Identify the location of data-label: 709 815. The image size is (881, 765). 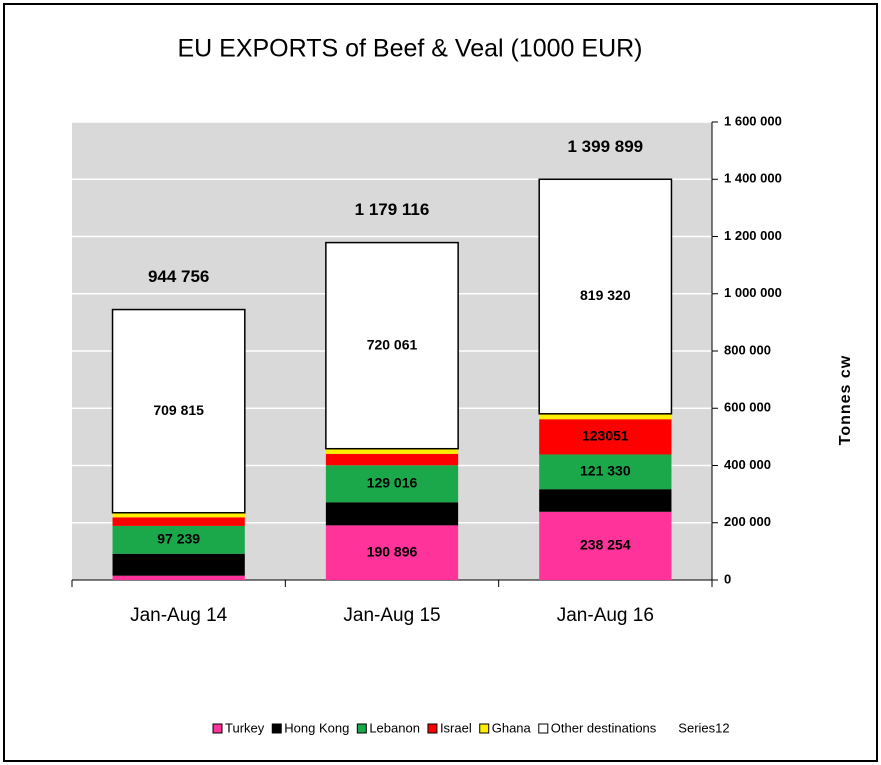
(178, 410).